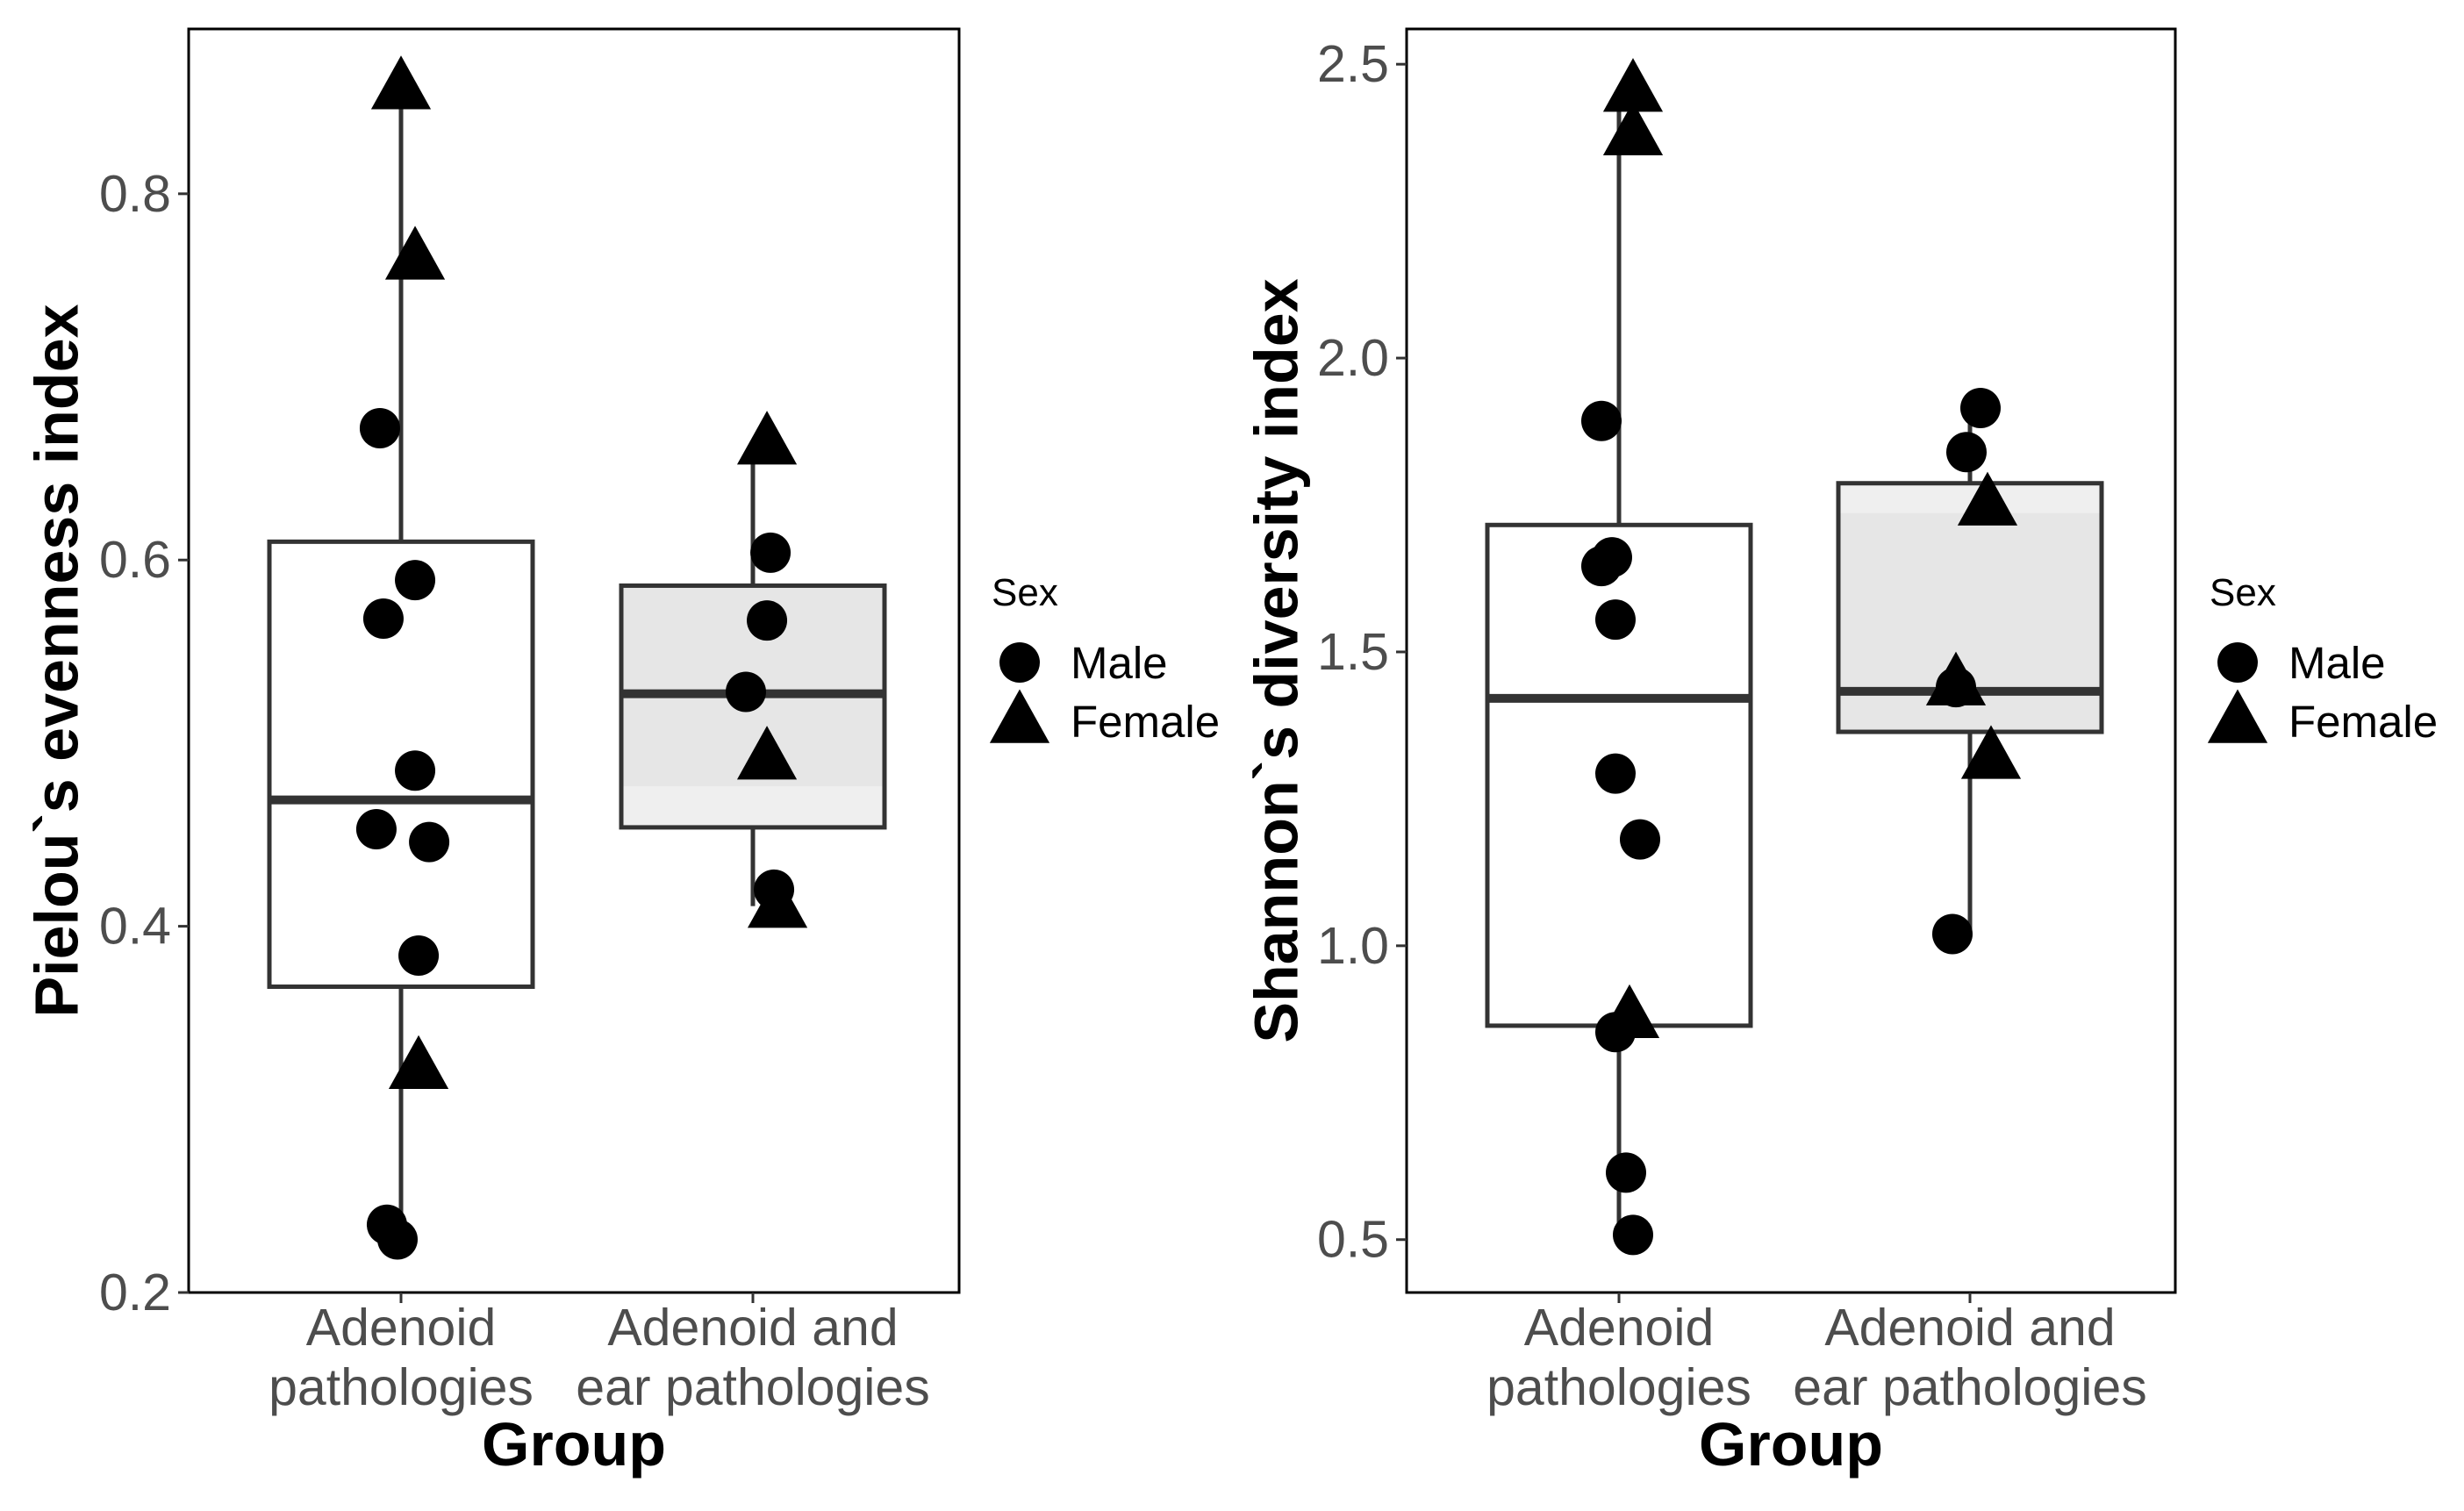  I want to click on y-tick-label: 0.8, so click(135, 194).